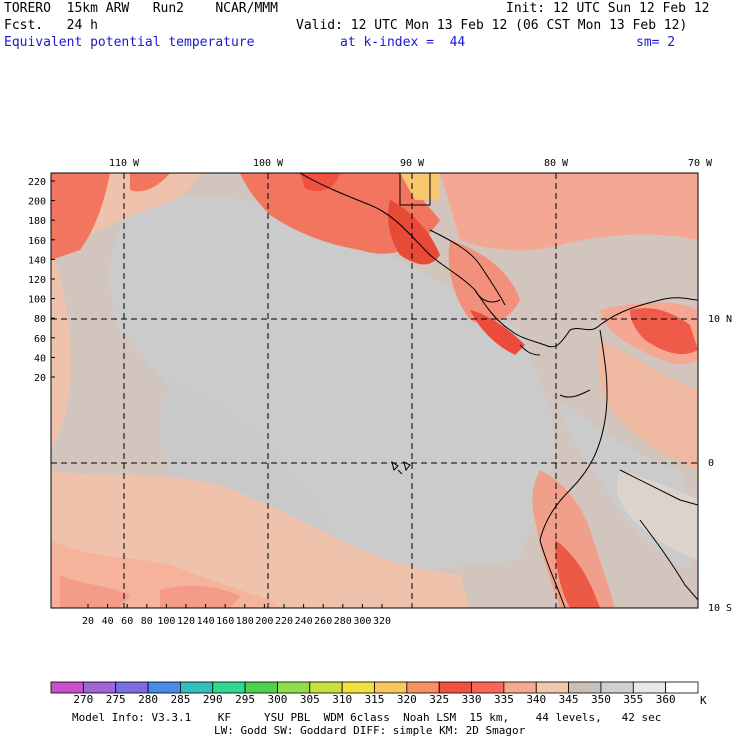 This screenshot has width=740, height=740. What do you see at coordinates (633, 699) in the screenshot?
I see `colorbar-label: 355` at bounding box center [633, 699].